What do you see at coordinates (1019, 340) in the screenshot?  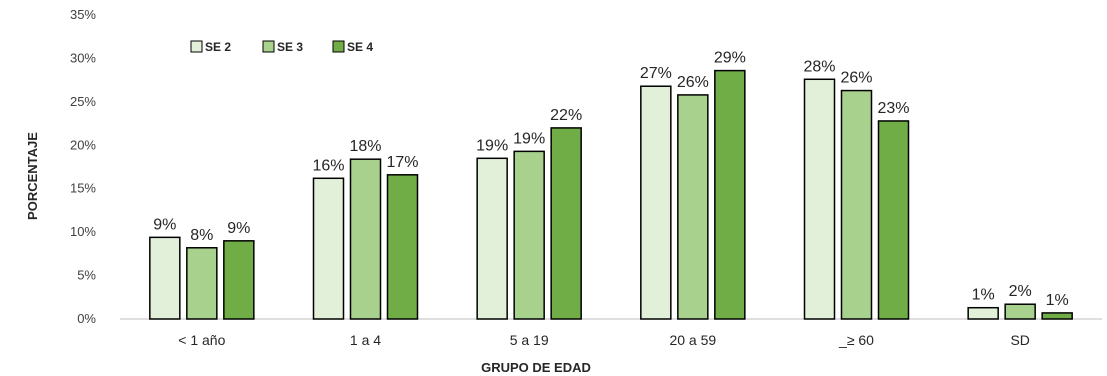 I see `category-label: SD` at bounding box center [1019, 340].